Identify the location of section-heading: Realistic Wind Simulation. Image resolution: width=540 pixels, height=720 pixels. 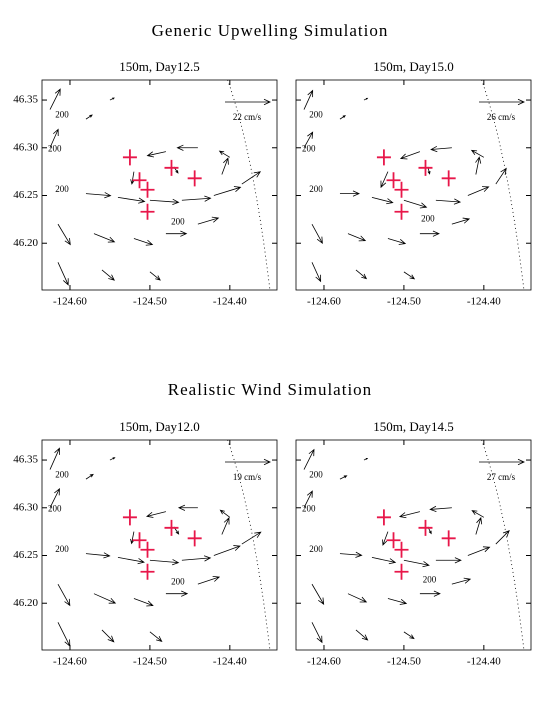
(270, 389).